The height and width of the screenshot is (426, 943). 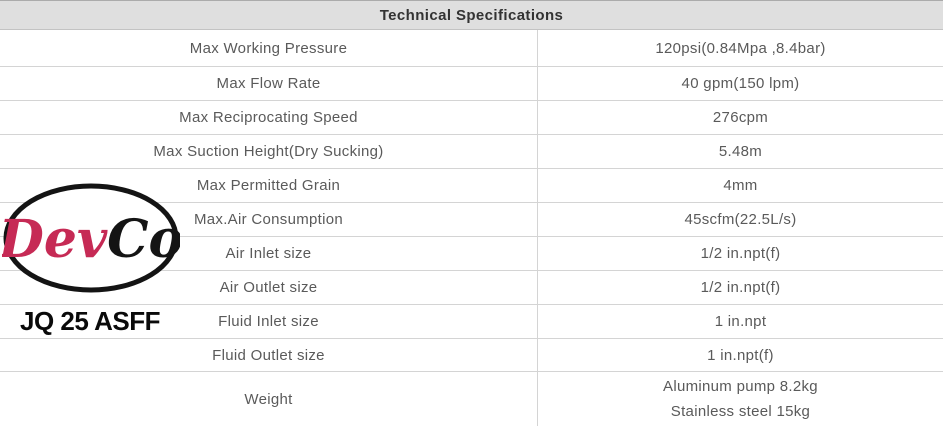 I want to click on table-row: Fluid Inlet size 1 in.npt, so click(x=471, y=322).